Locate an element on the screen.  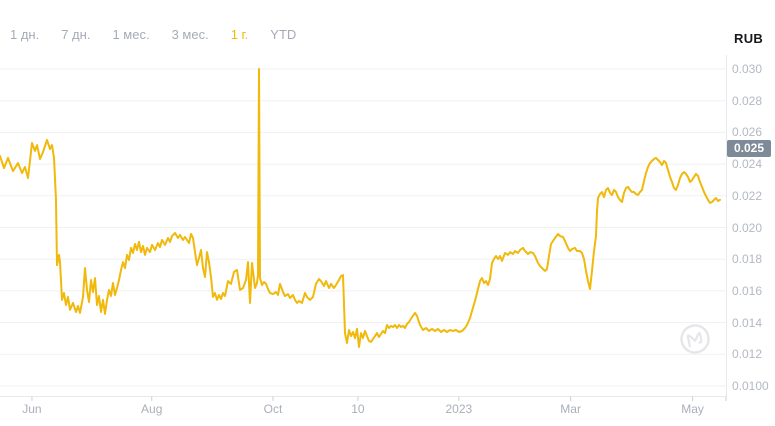
y-axis-tick-label: 0.026 is located at coordinates (747, 132).